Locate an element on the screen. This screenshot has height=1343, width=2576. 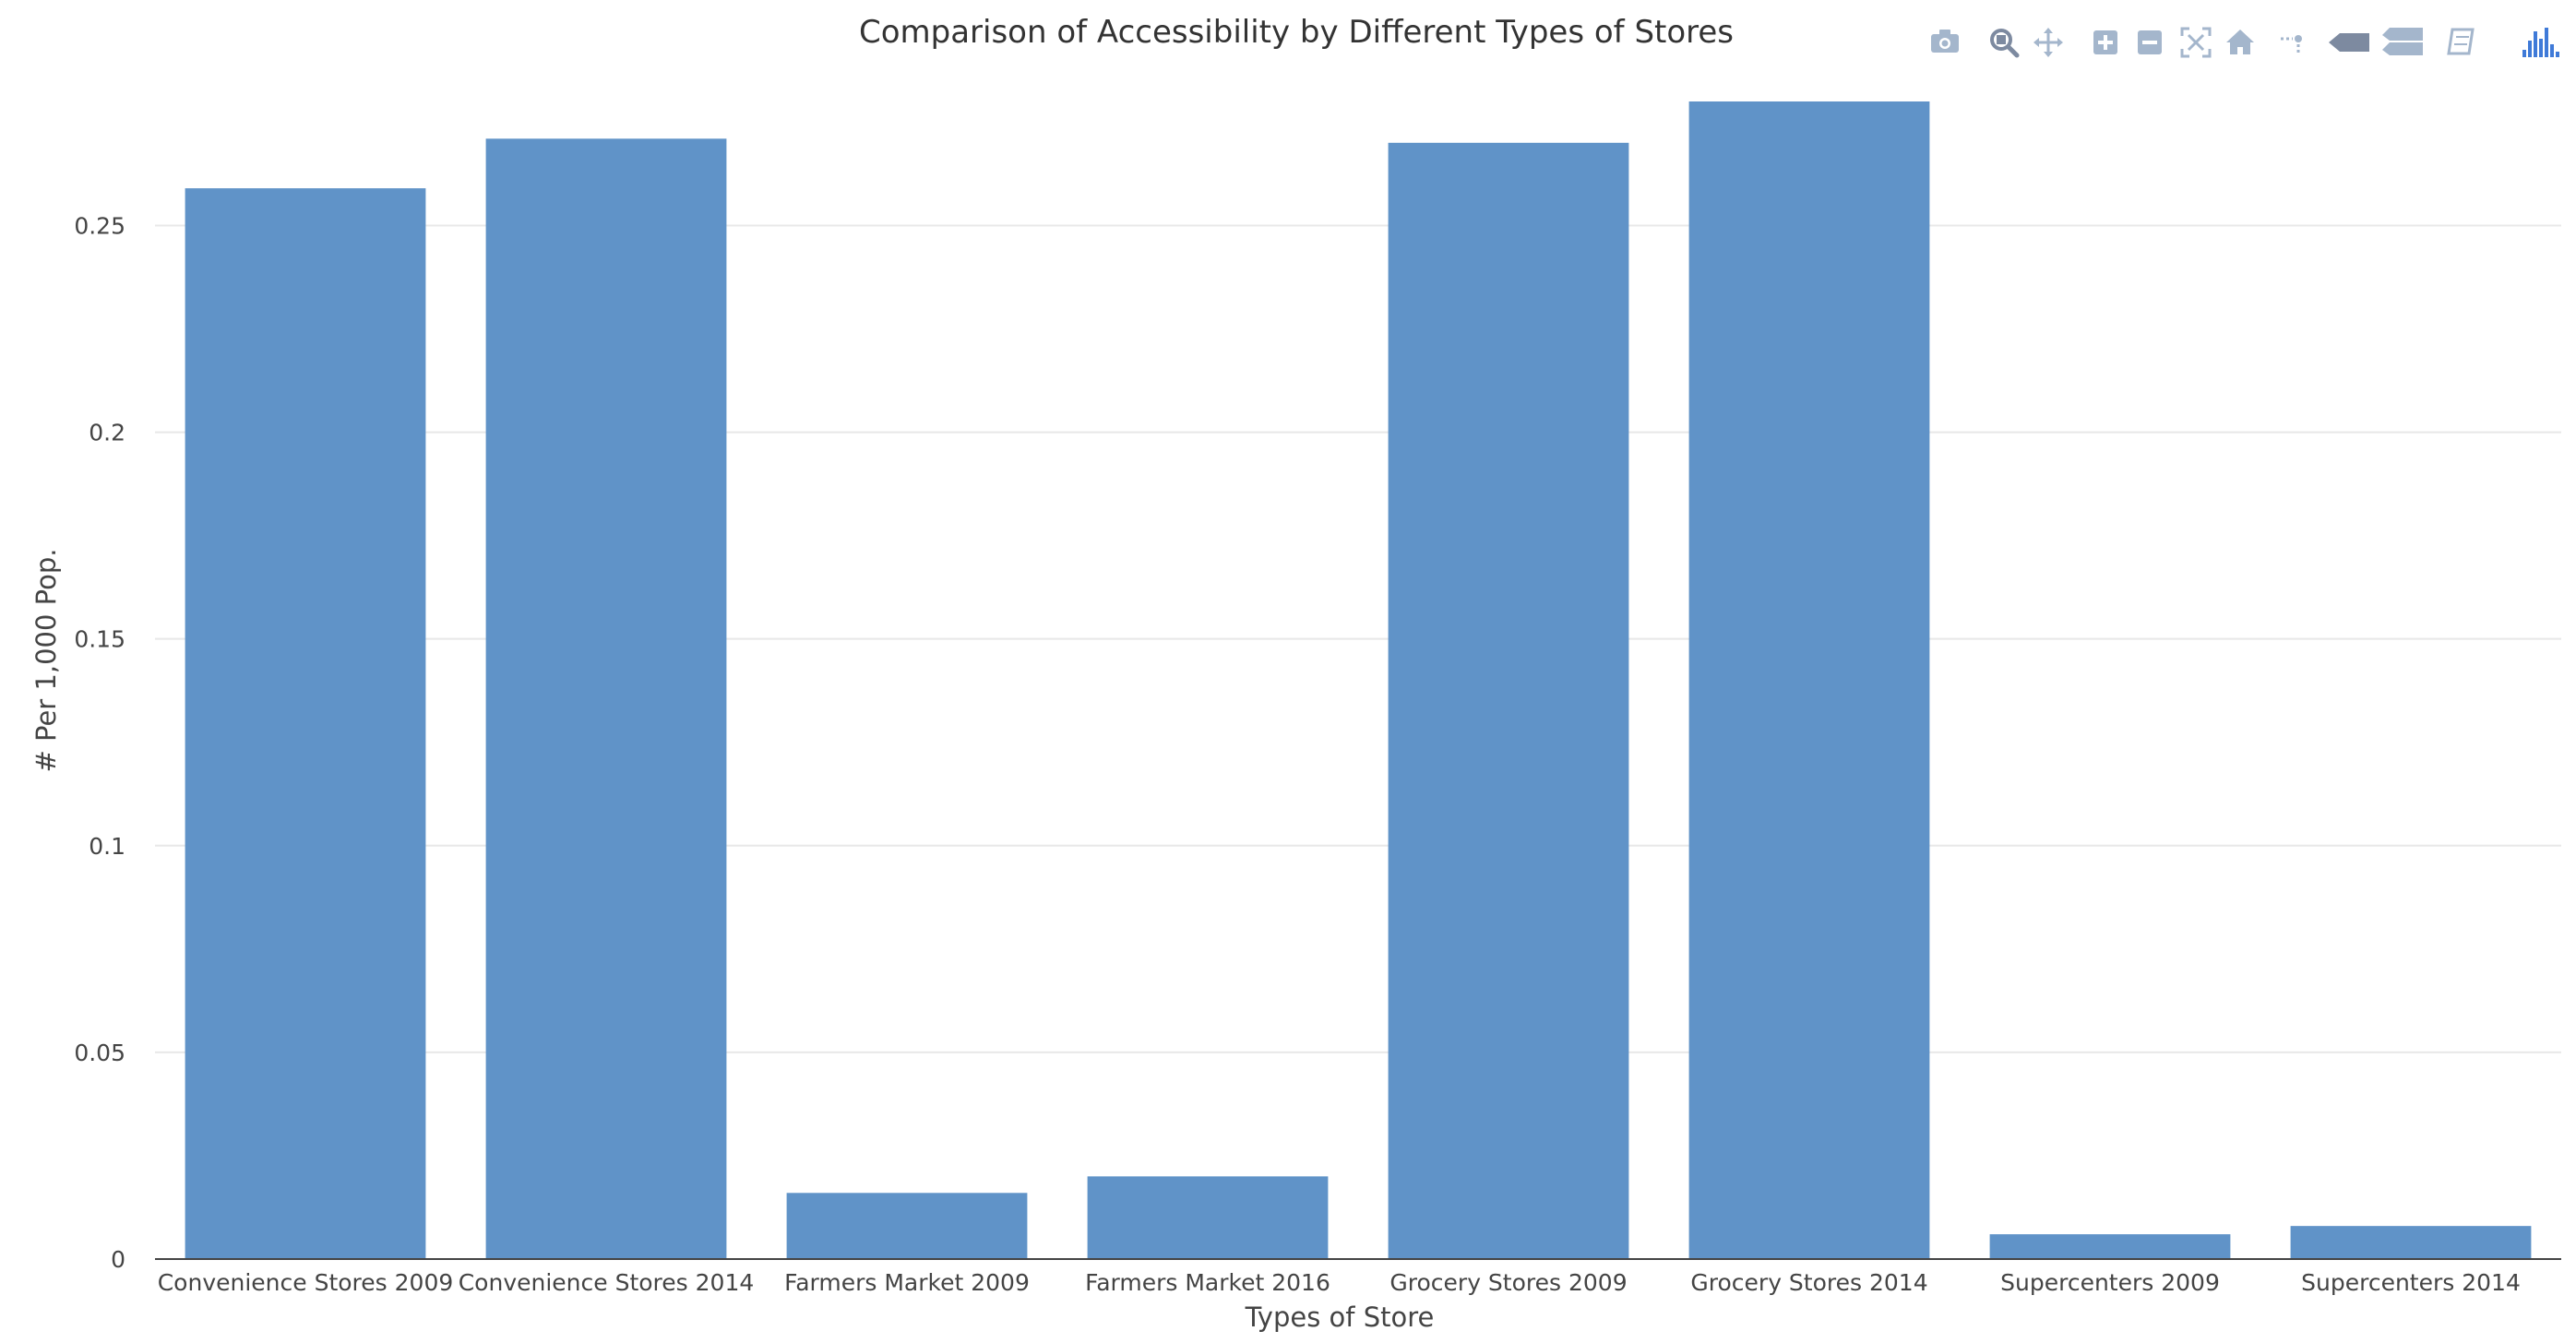
y-tick-label: 0 is located at coordinates (118, 1259).